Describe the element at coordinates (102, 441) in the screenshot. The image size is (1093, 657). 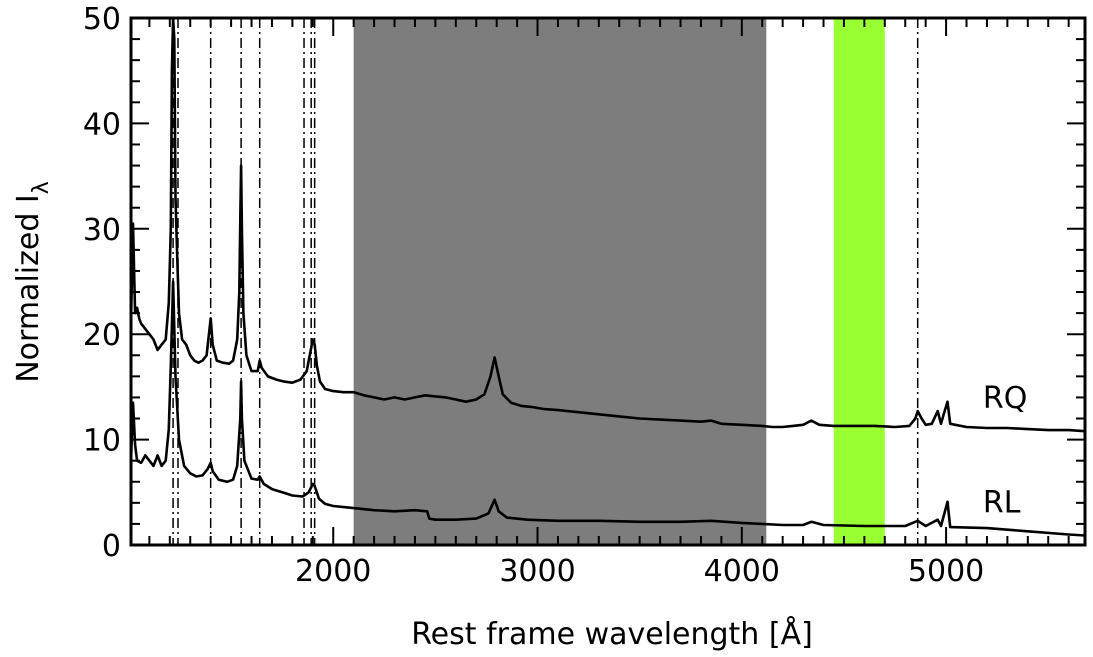
I see `y-tick-label: 10` at that location.